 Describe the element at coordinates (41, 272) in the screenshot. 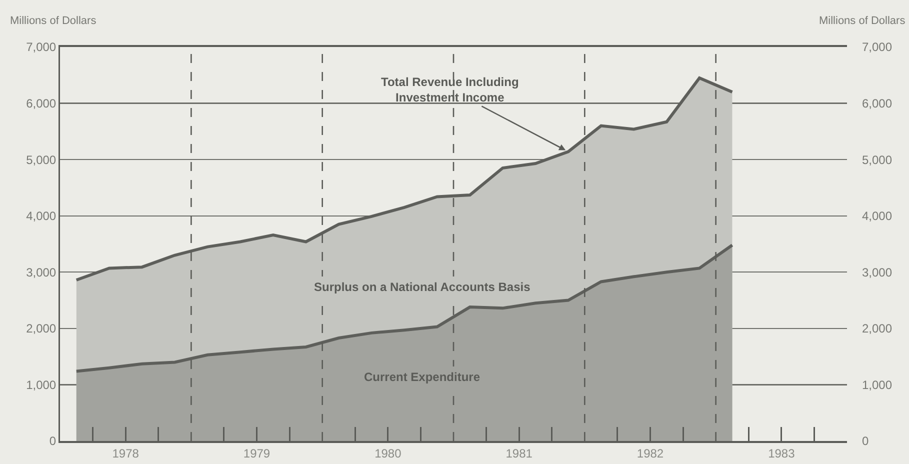

I see `y-tick-label: 3,000` at that location.